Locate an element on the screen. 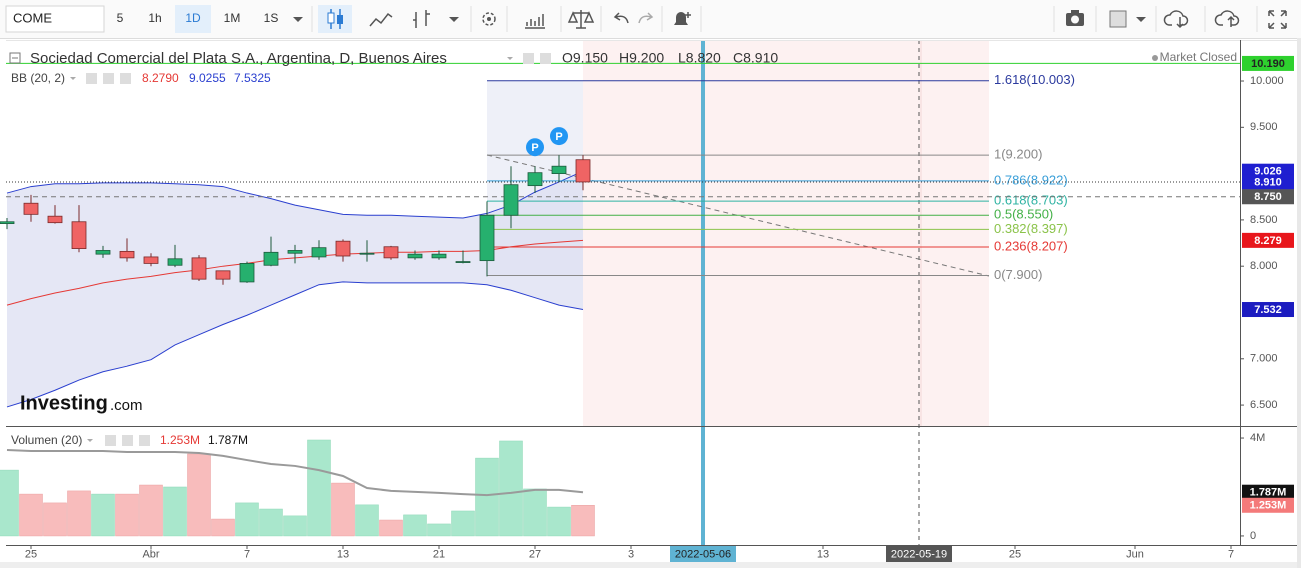  color-dropdown is located at coordinates (1141, 19).